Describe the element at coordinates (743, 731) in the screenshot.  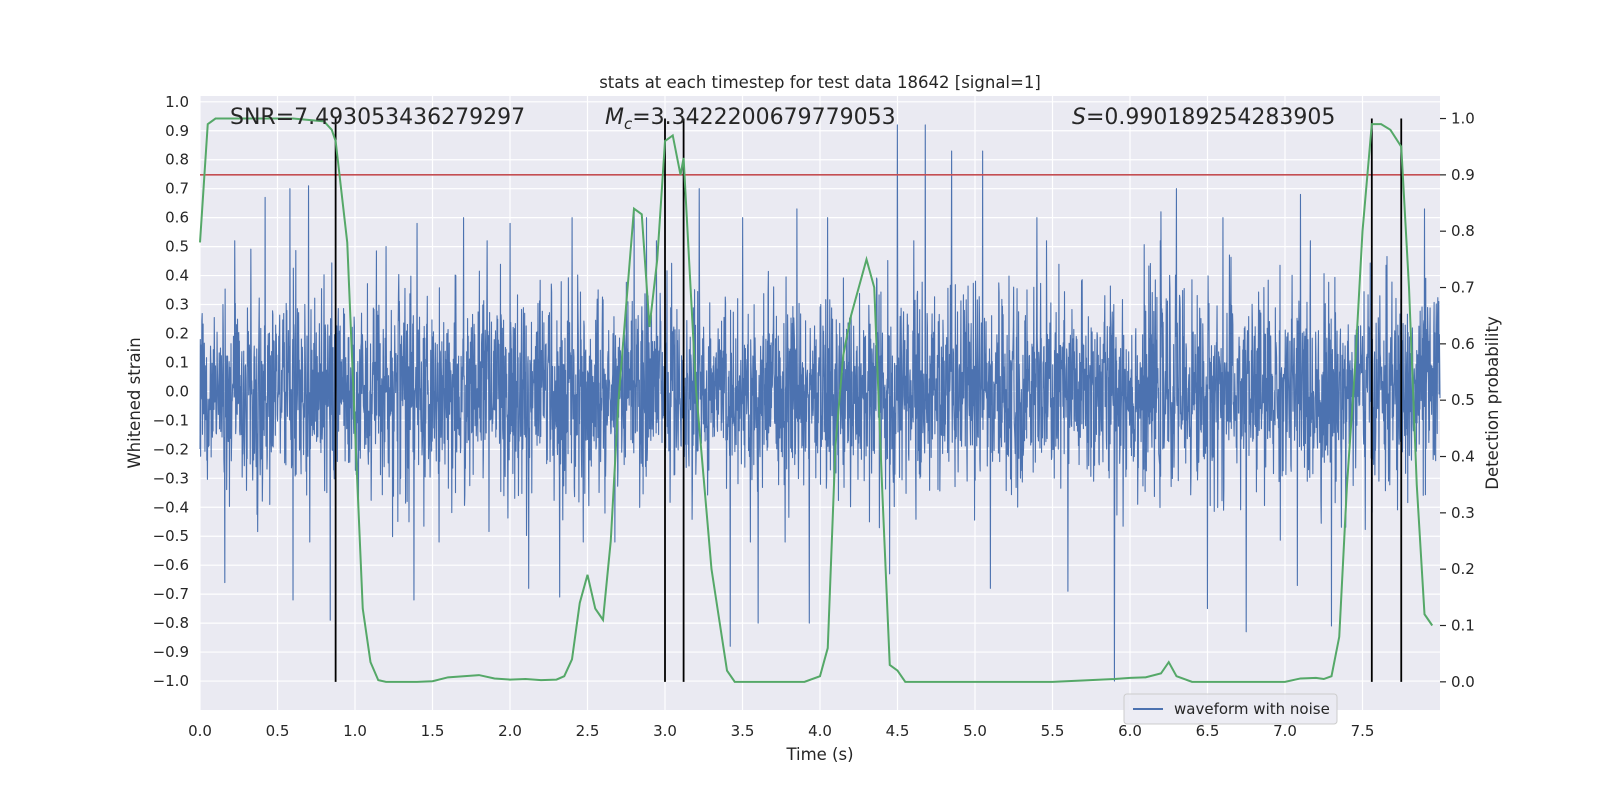
I see `x-tick-label: 3.5` at that location.